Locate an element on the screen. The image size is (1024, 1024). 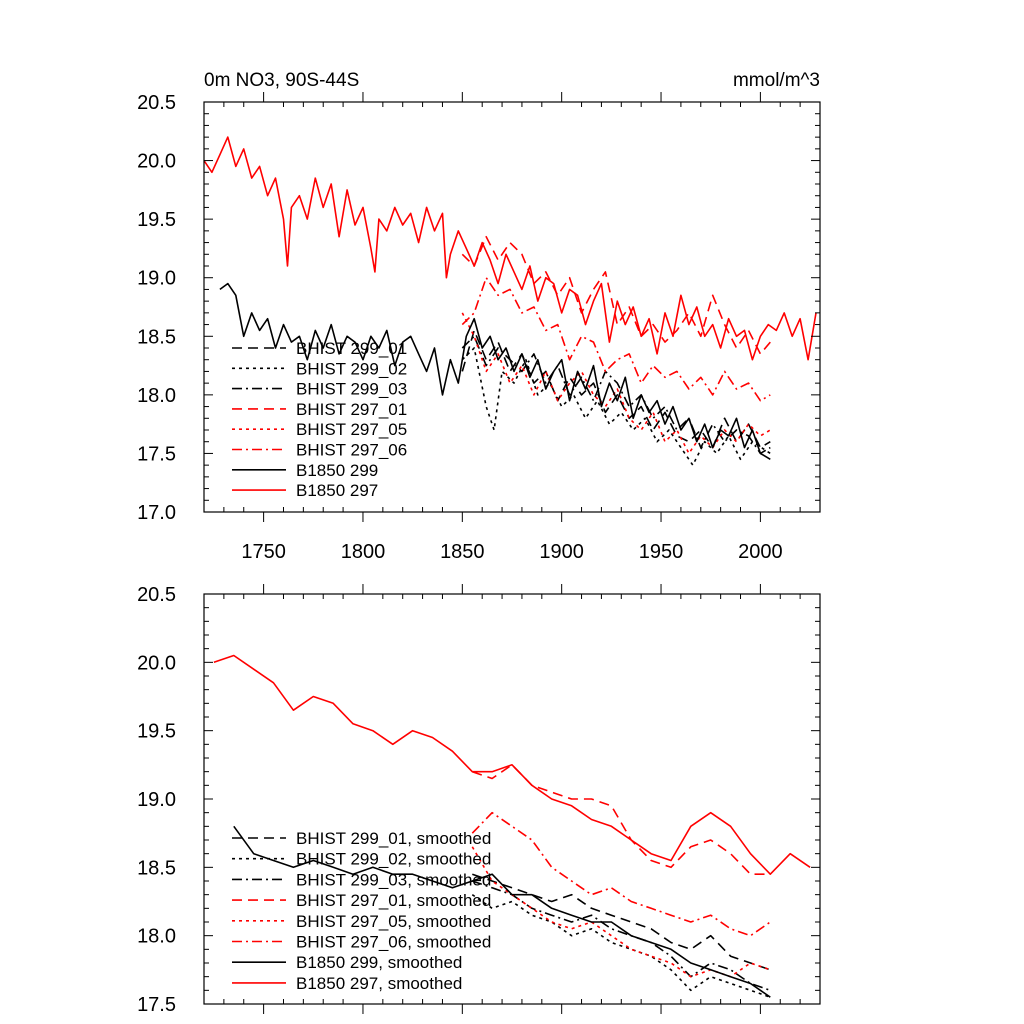
x-tick-label: 1950 is located at coordinates (661, 552).